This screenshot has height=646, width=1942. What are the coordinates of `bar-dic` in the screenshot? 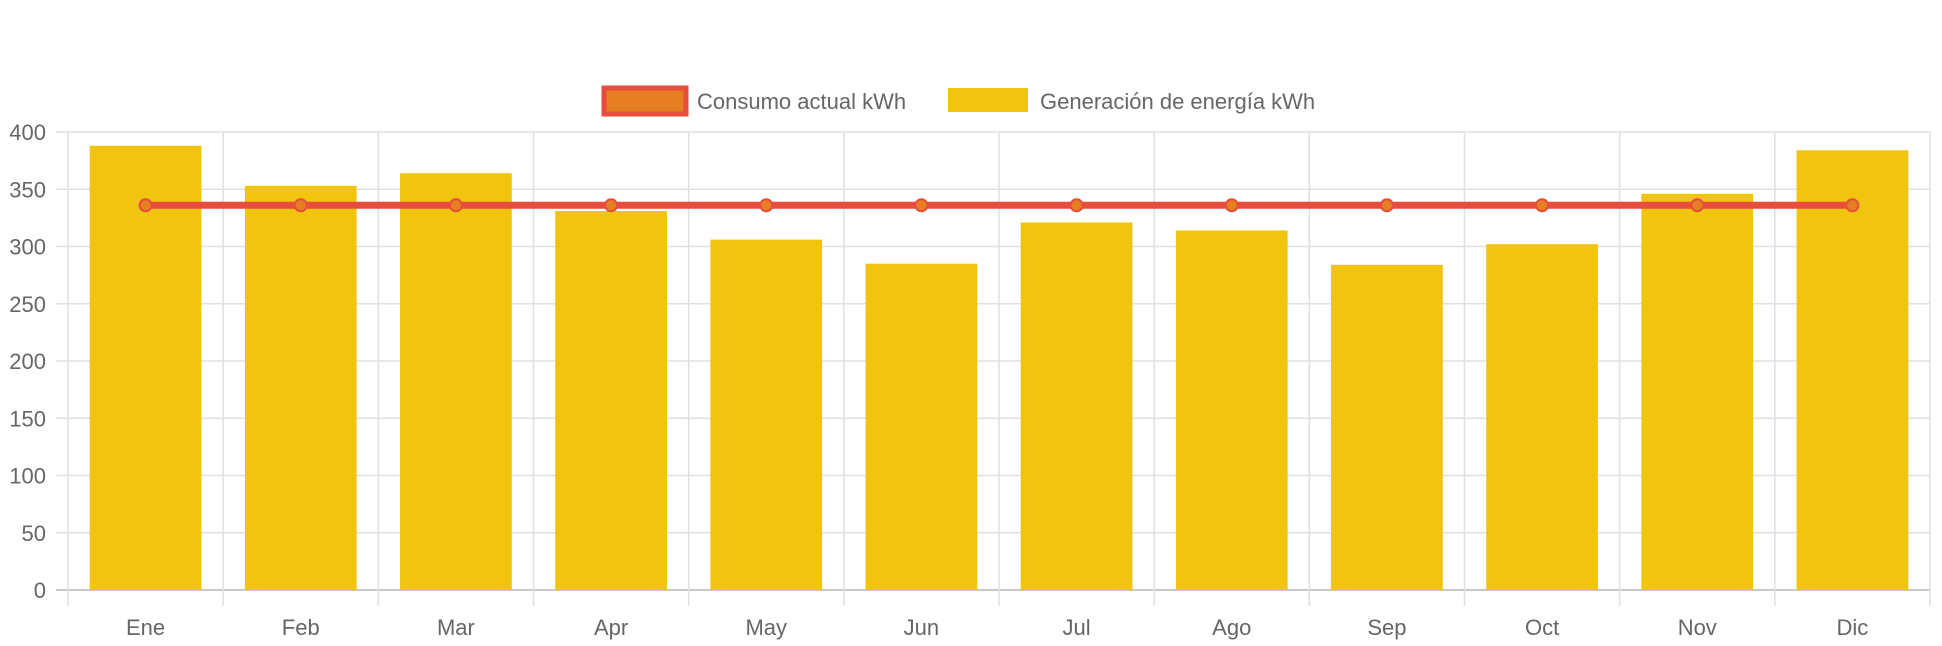 It's located at (1852, 370).